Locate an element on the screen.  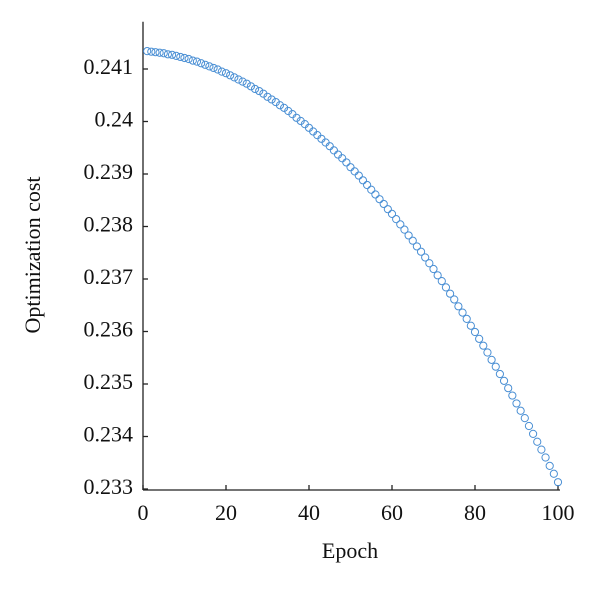
y-tick-label: 0.239 is located at coordinates (109, 171).